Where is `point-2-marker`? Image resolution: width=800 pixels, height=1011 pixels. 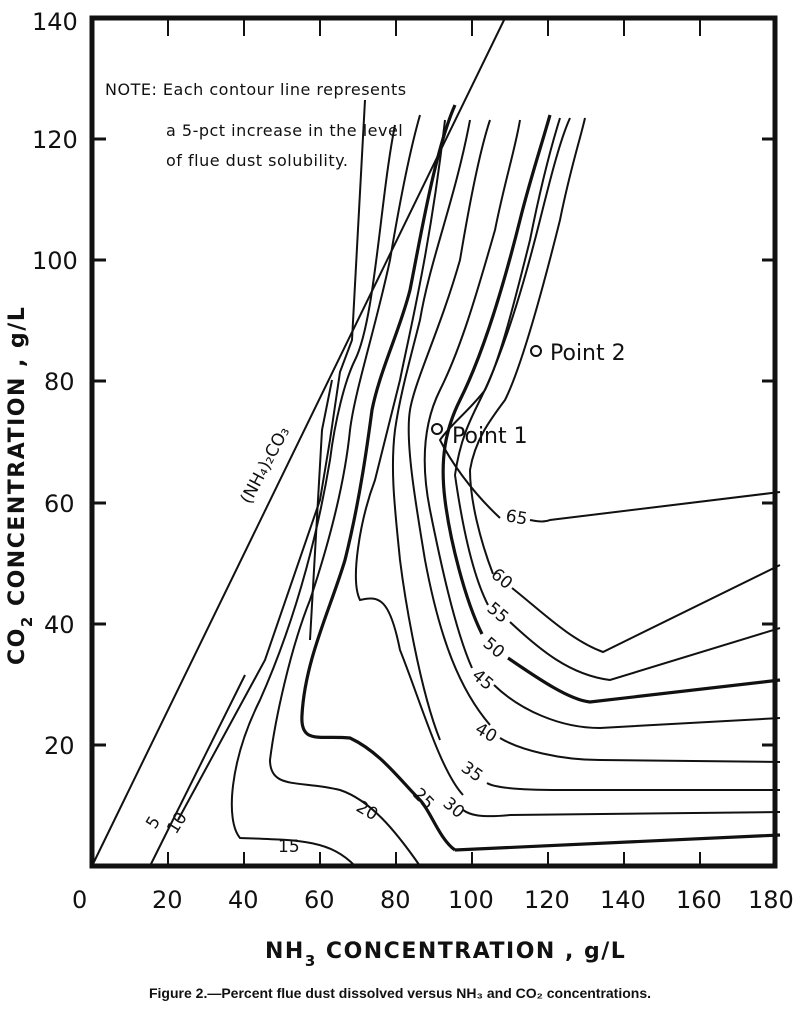
point-2-marker is located at coordinates (536, 351).